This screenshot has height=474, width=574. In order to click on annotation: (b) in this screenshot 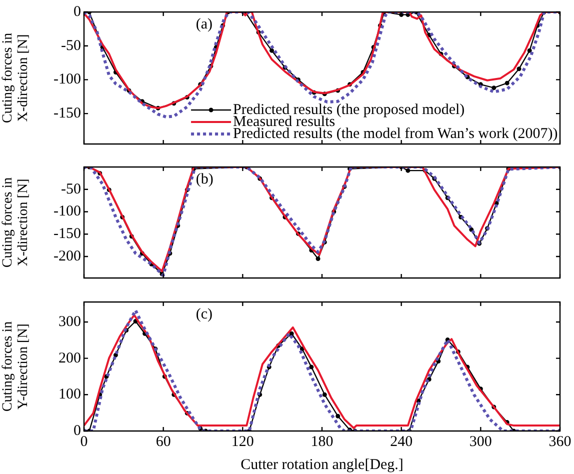, I will do `click(205, 179)`.